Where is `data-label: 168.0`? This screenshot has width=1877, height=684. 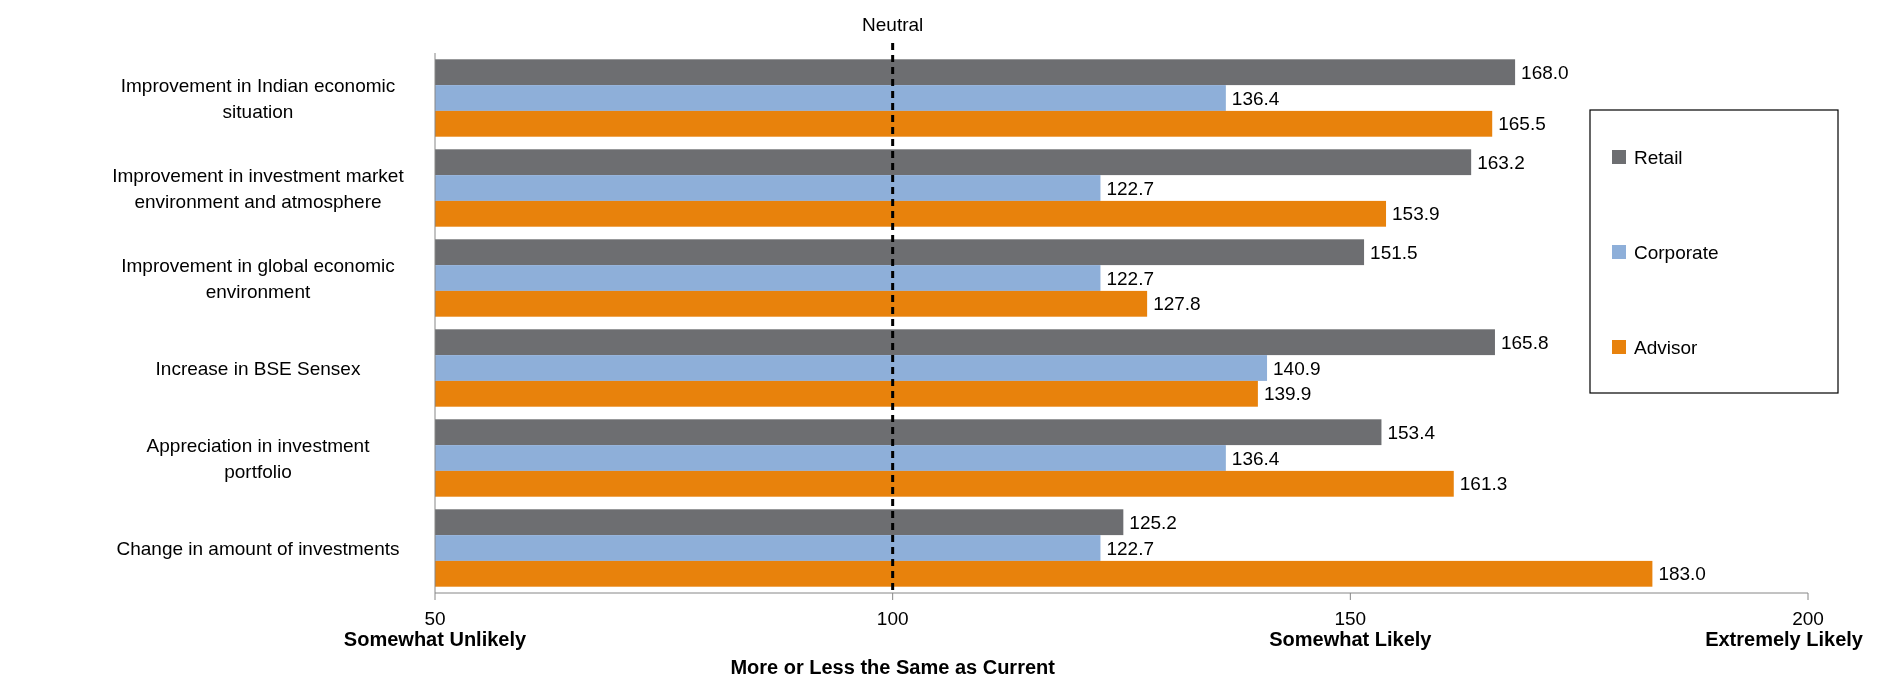
data-label: 168.0 is located at coordinates (1545, 72).